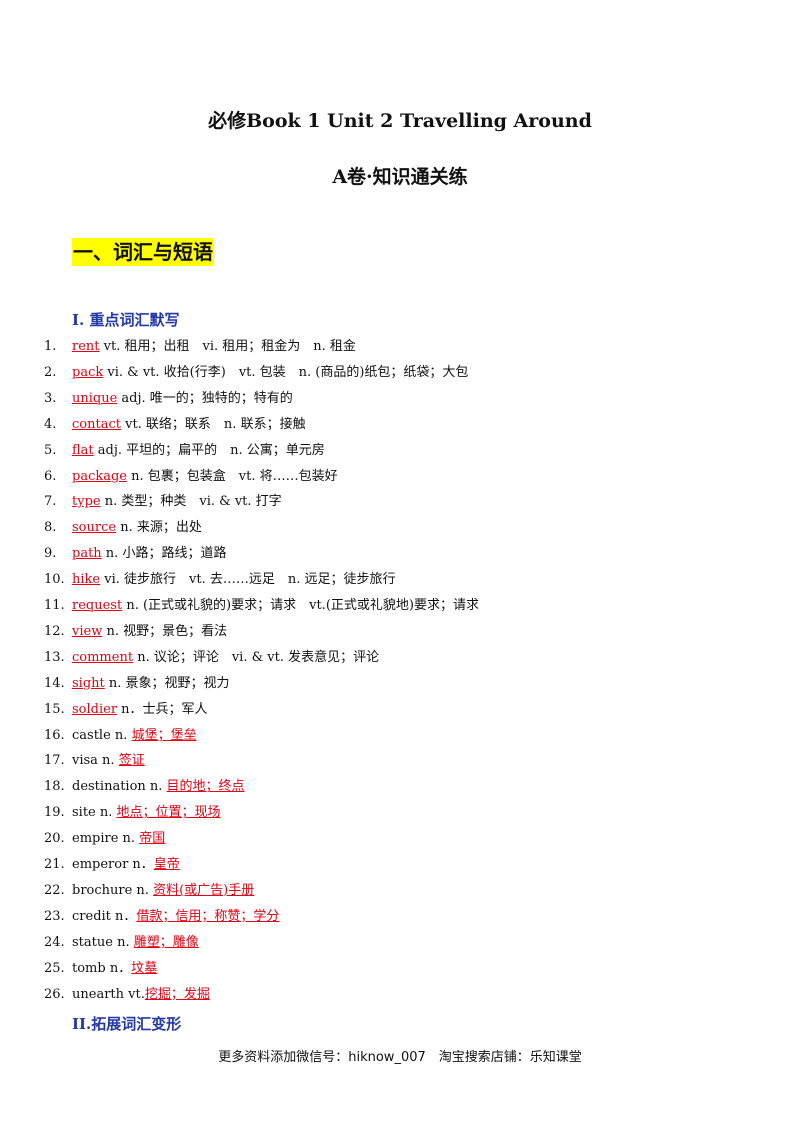 Image resolution: width=800 pixels, height=1132 pixels. I want to click on item-definition: n. 类型；种类 vi. & vt. 打字, so click(191, 502).